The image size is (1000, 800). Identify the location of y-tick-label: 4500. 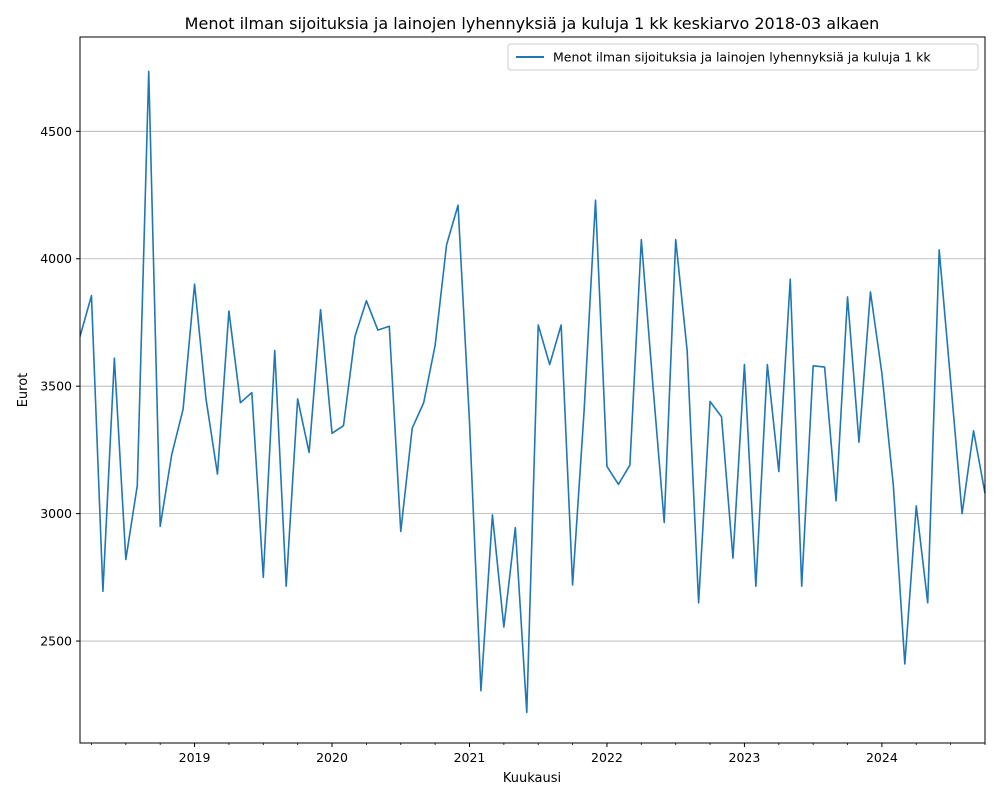
(56, 131).